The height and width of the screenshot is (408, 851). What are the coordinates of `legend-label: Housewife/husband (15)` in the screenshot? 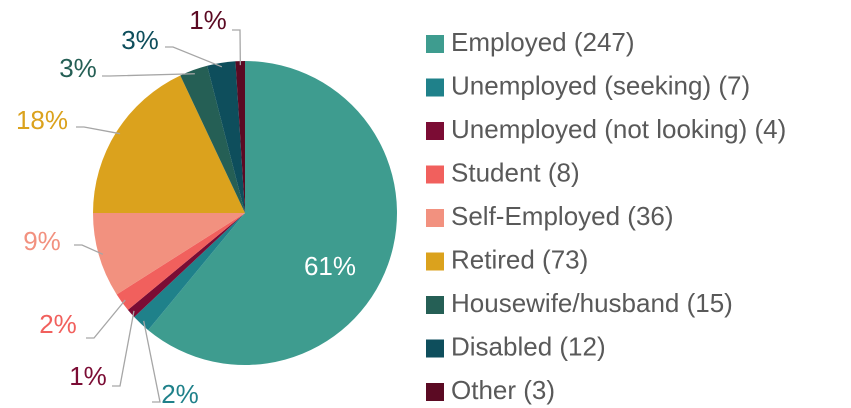 It's located at (592, 303).